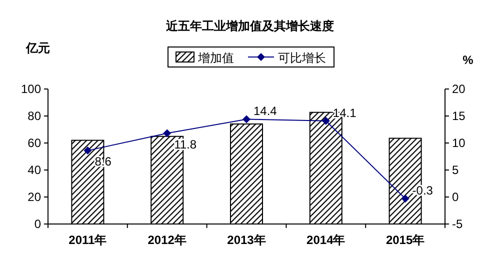  I want to click on y-axis-title: 亿元, so click(37, 48).